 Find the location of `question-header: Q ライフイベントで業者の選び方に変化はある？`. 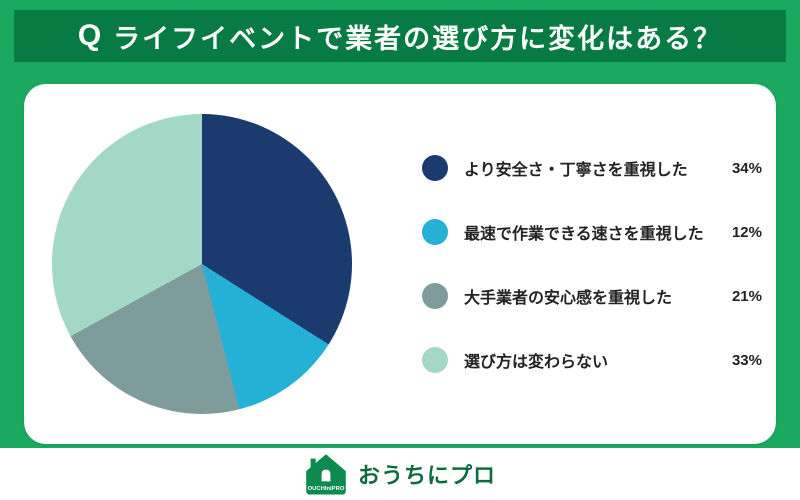

question-header: Q ライフイベントで業者の選び方に変化はある？ is located at coordinates (400, 36).